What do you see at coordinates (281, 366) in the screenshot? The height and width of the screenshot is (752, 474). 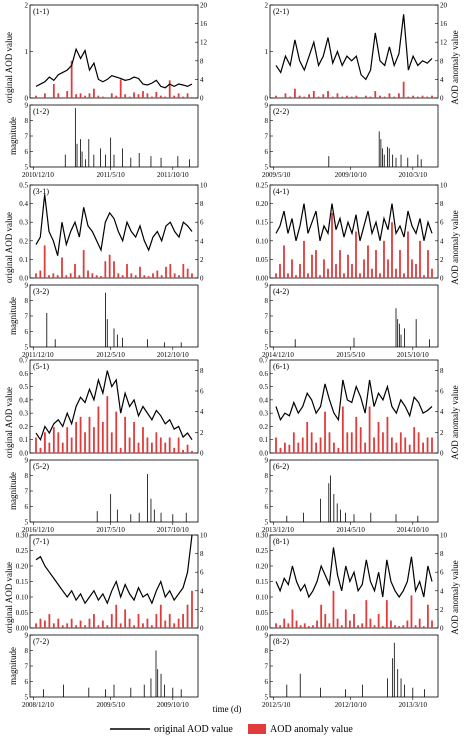 I see `panel-label: (6-1)` at bounding box center [281, 366].